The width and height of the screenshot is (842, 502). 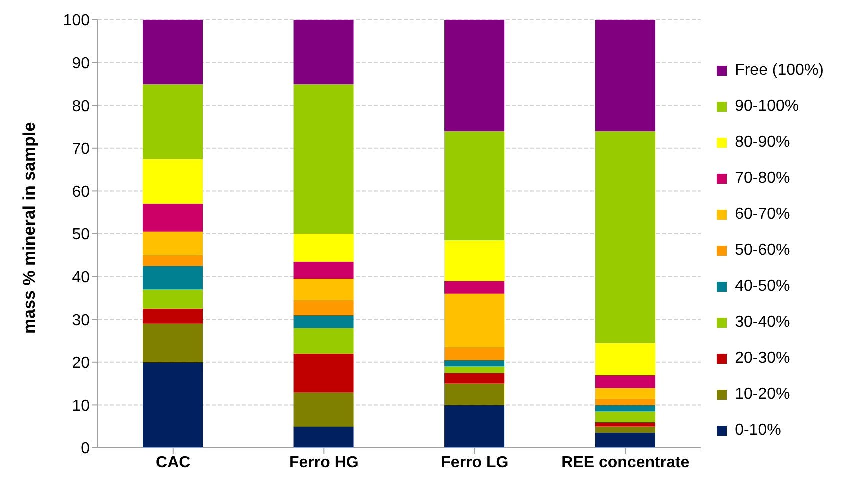 What do you see at coordinates (762, 395) in the screenshot?
I see `legend-label: 10-20%` at bounding box center [762, 395].